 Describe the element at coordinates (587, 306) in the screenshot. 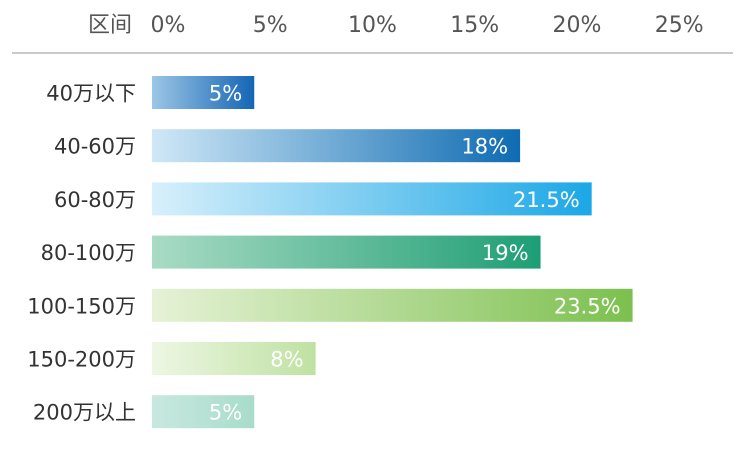

I see `value-label: 23.5%` at that location.